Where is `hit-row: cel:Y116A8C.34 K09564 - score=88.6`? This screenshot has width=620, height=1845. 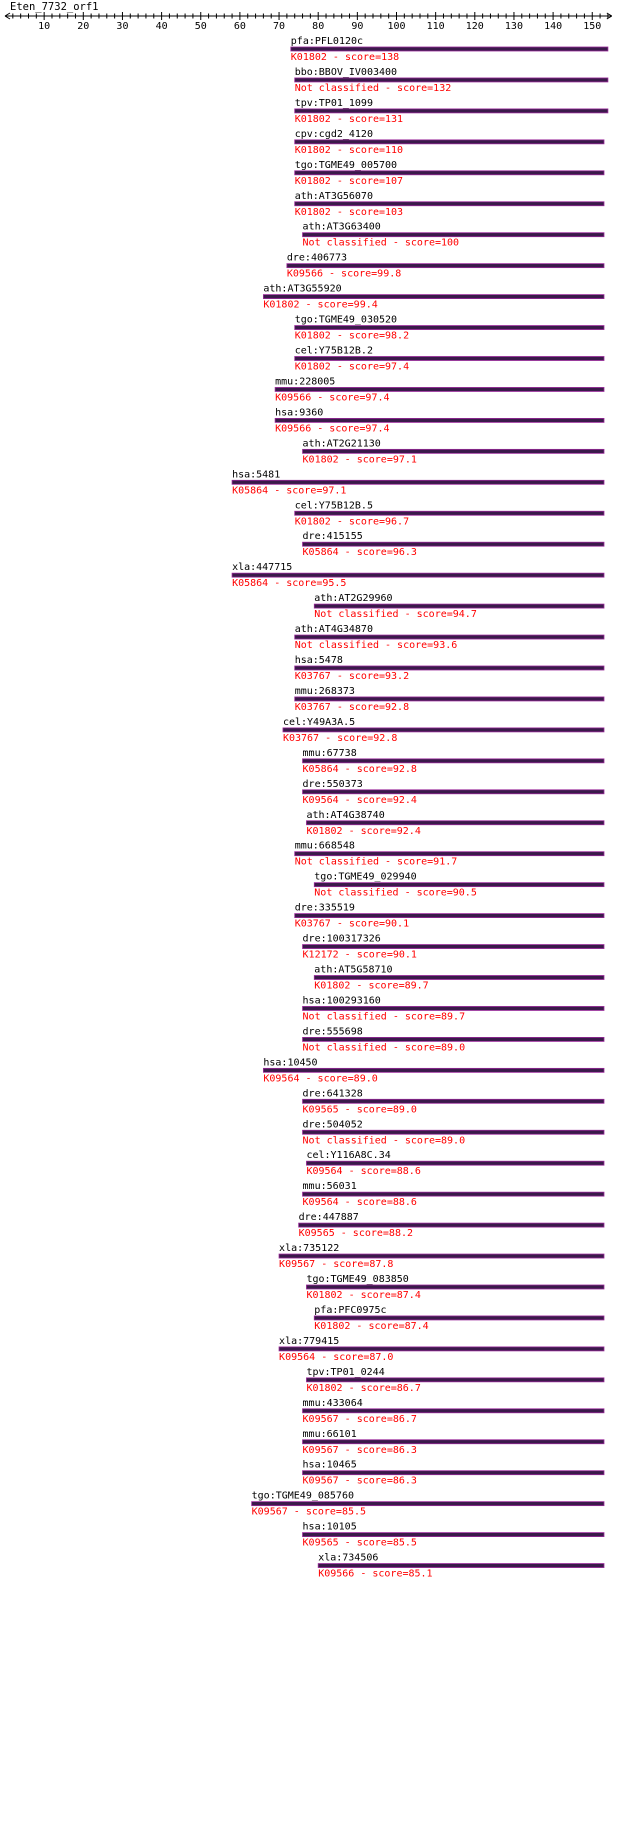 hit-row: cel:Y116A8C.34 K09564 - score=88.6 is located at coordinates (455, 1163).